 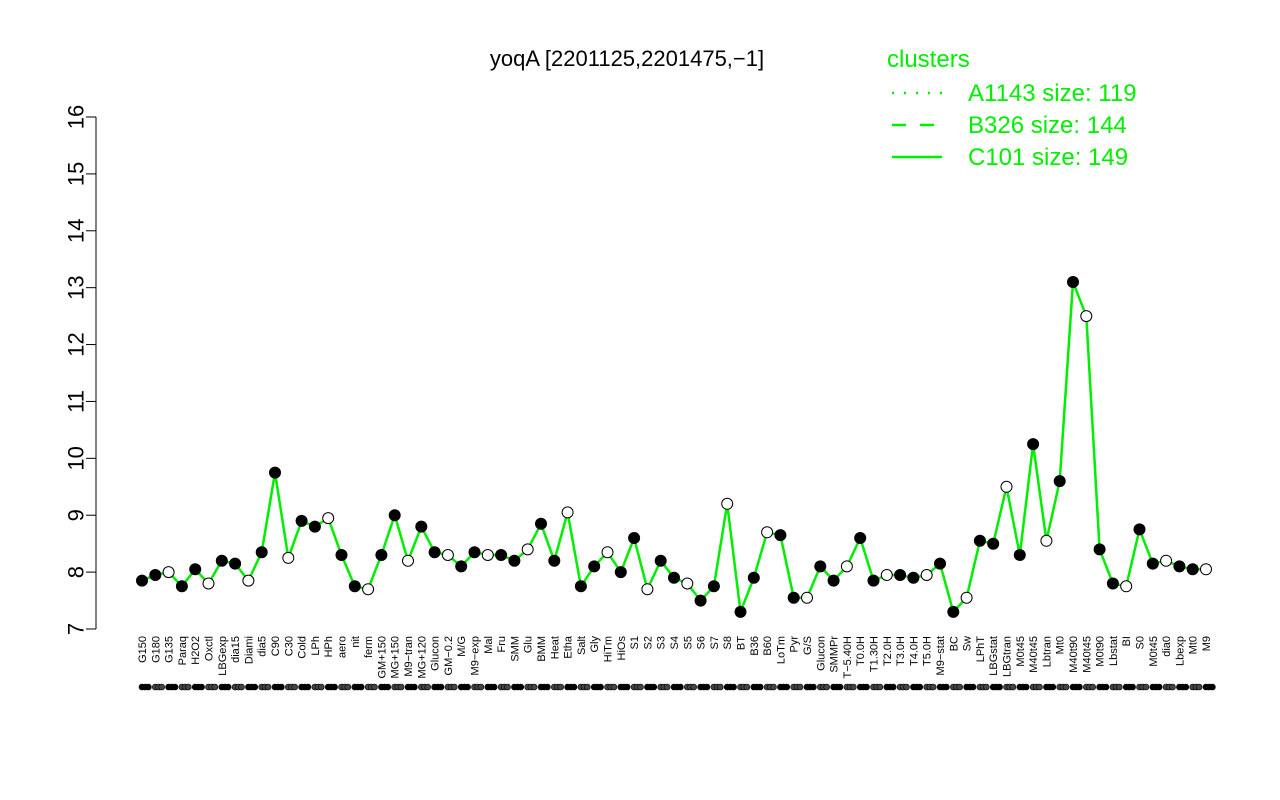 I want to click on x-tick-label: S2, so click(x=648, y=642).